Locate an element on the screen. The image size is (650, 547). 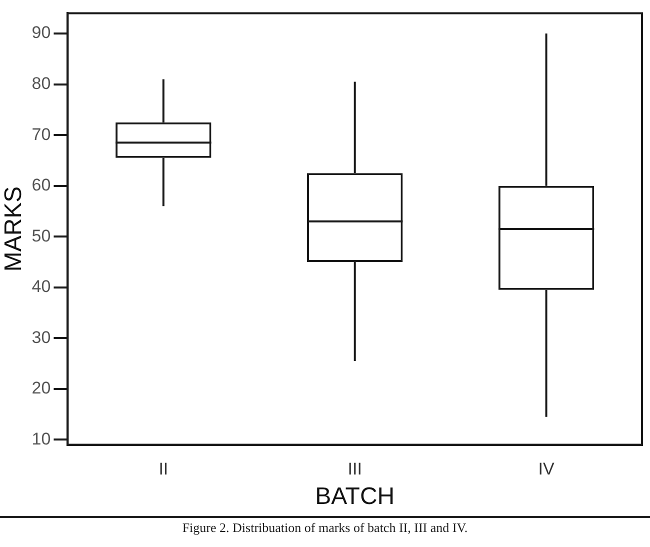
y-axis-title: MARKS is located at coordinates (14, 229).